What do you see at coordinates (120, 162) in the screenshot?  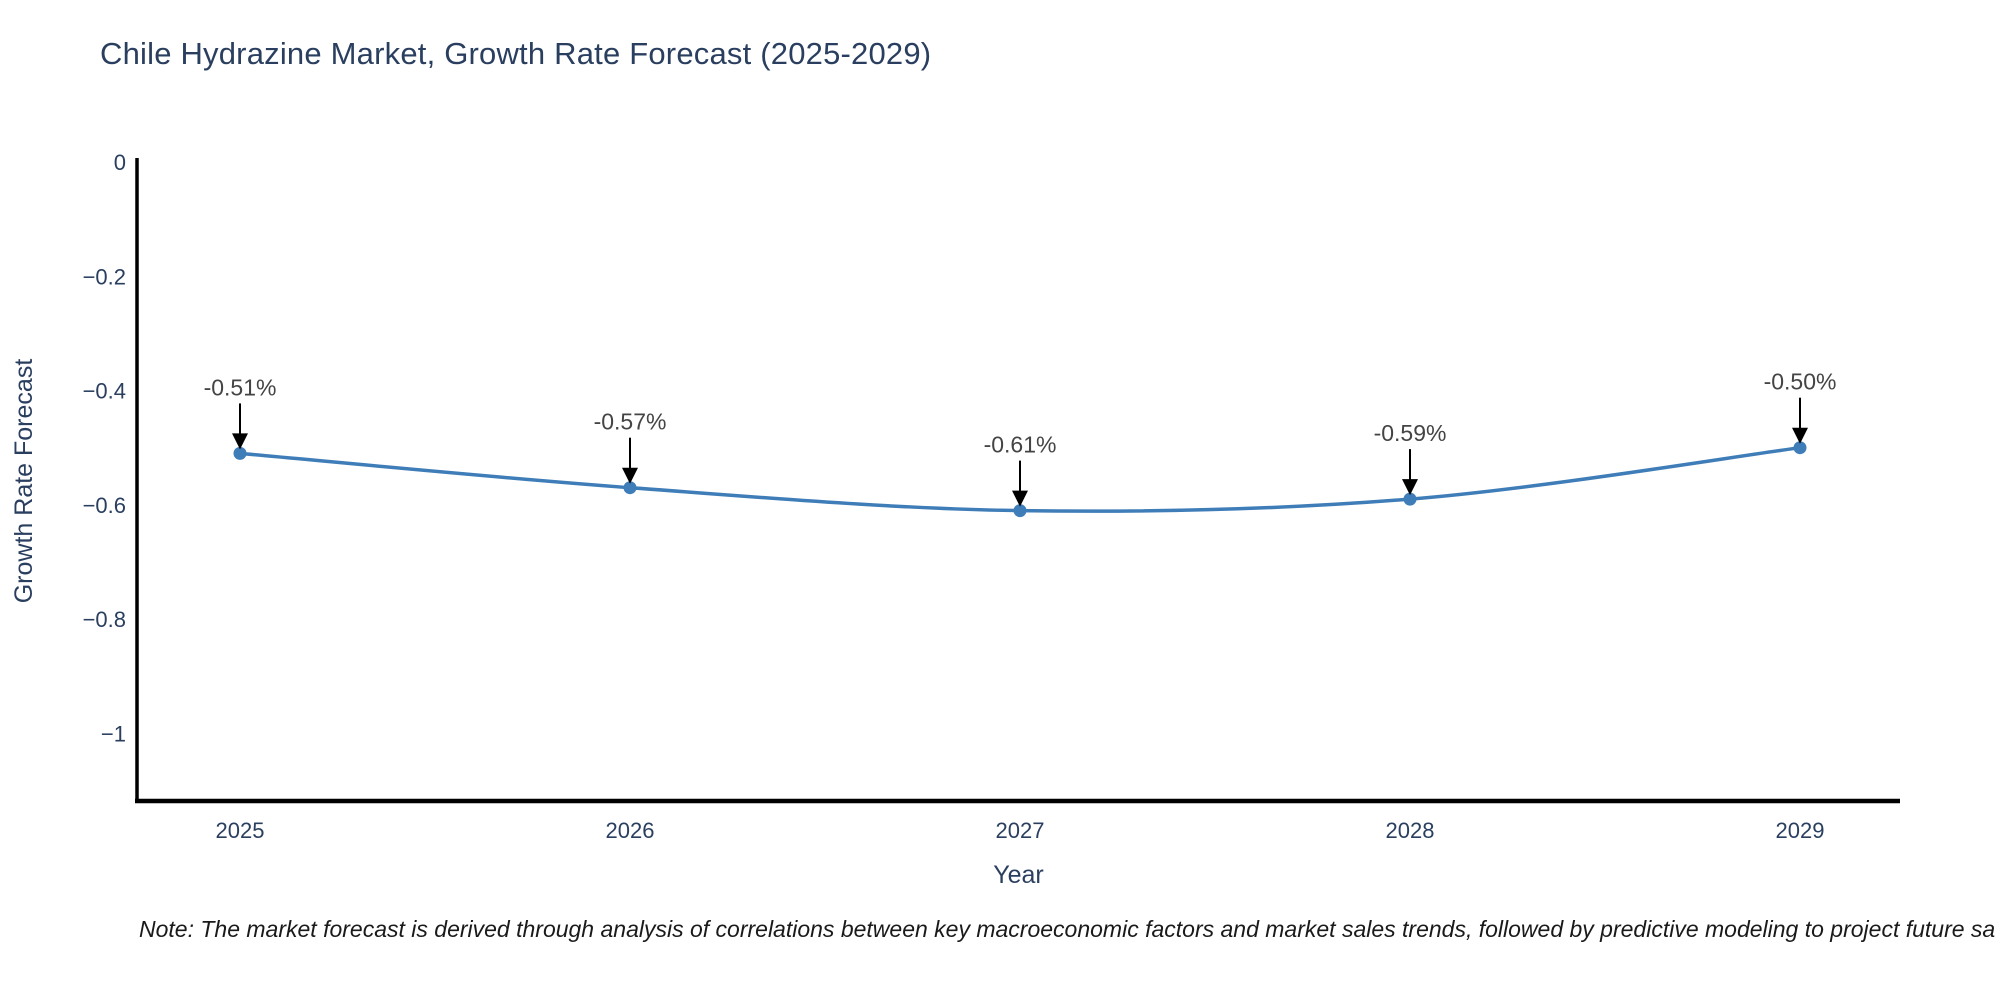 I see `y-tick-label: 0` at bounding box center [120, 162].